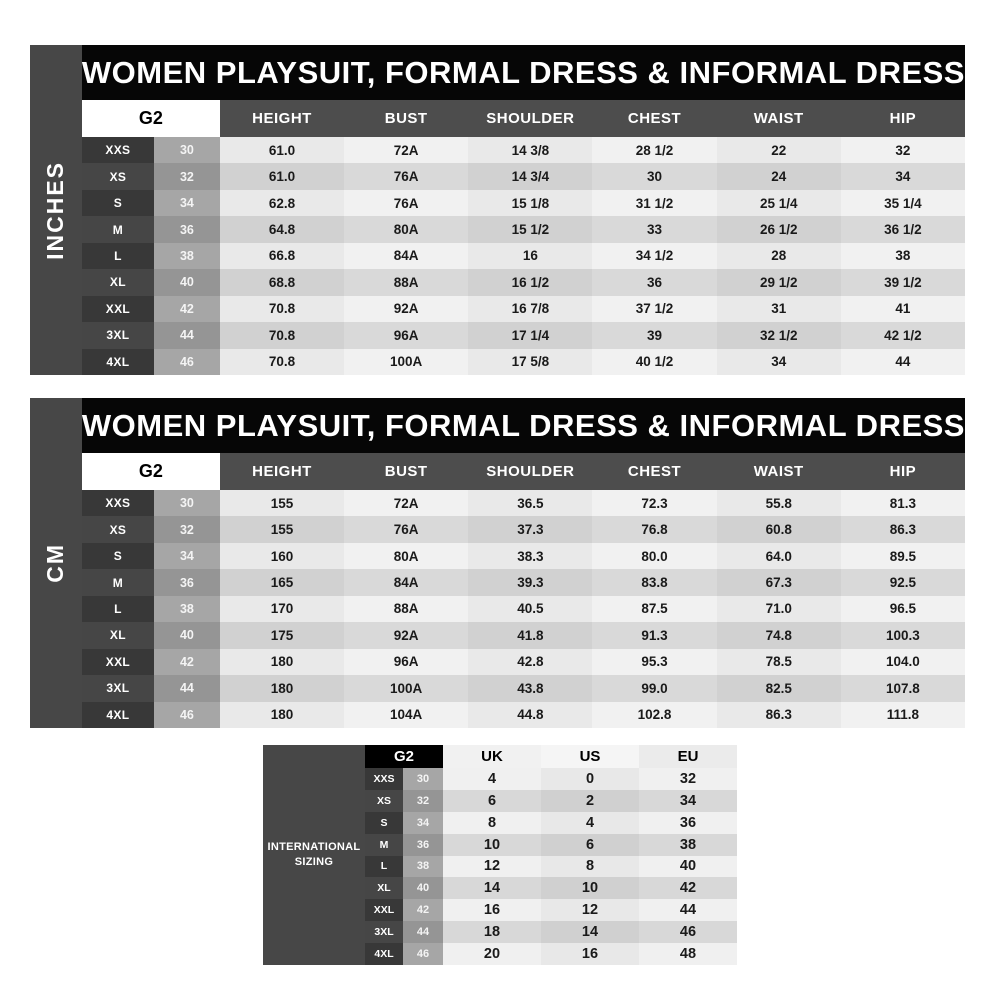 This screenshot has height=1000, width=1000. I want to click on measurement-cell: 37.3, so click(530, 529).